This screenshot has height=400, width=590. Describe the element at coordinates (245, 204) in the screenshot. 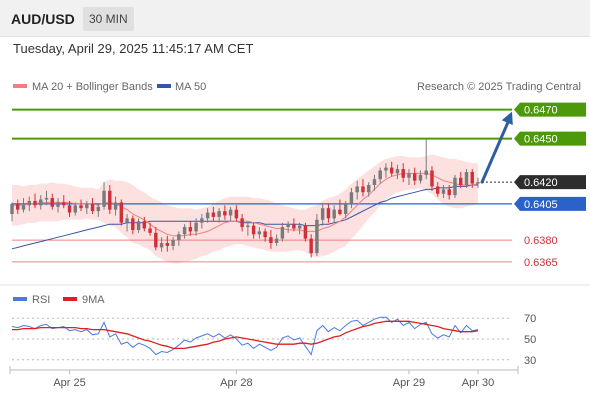

I see `ma20-line` at that location.